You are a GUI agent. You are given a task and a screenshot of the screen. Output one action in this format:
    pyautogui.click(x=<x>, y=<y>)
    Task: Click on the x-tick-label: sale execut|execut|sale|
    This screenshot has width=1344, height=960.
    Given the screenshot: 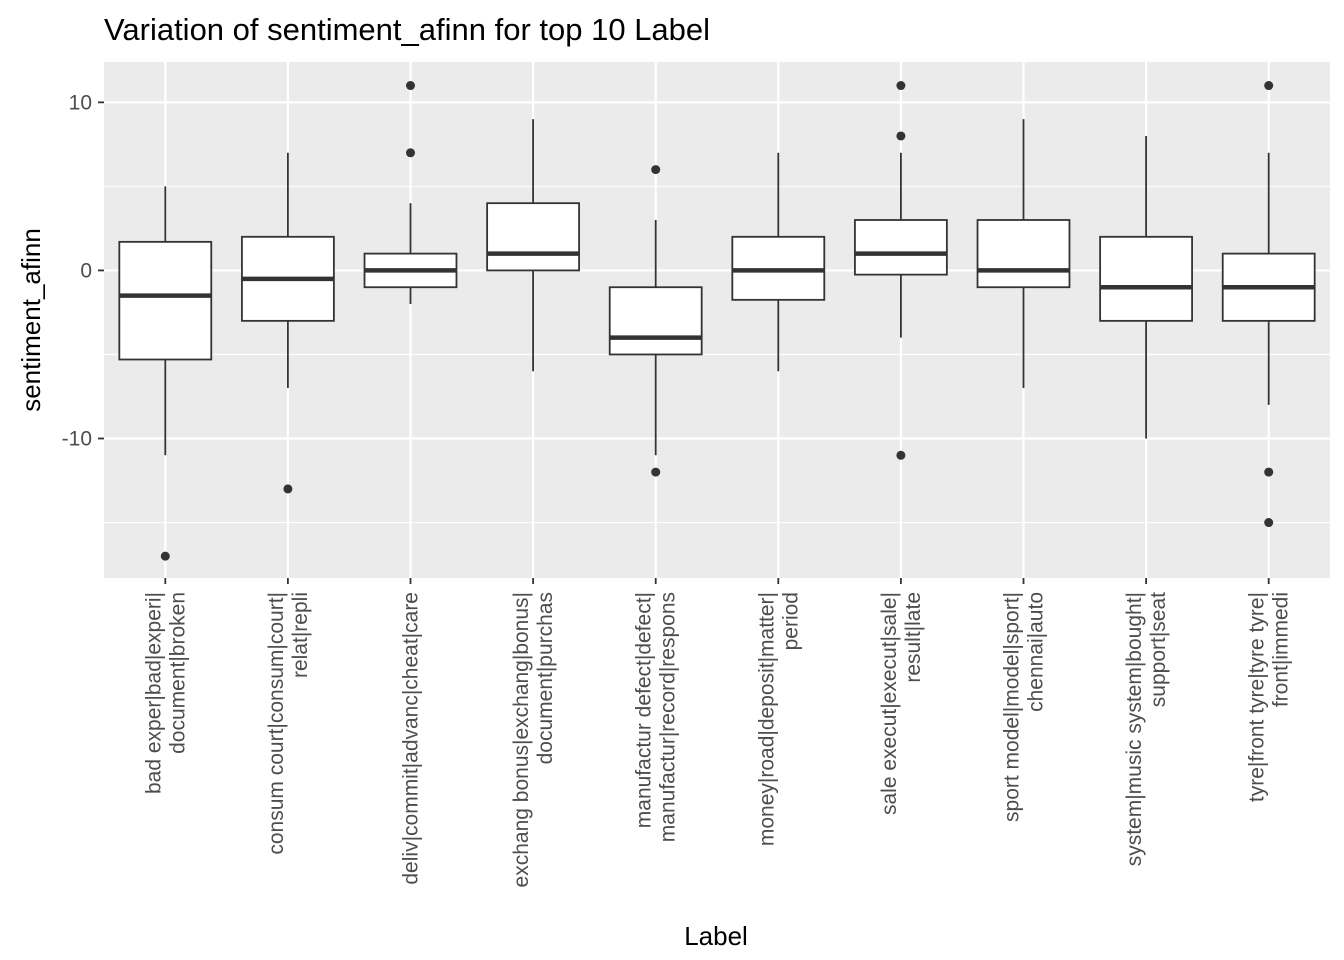 What is the action you would take?
    pyautogui.click(x=889, y=703)
    